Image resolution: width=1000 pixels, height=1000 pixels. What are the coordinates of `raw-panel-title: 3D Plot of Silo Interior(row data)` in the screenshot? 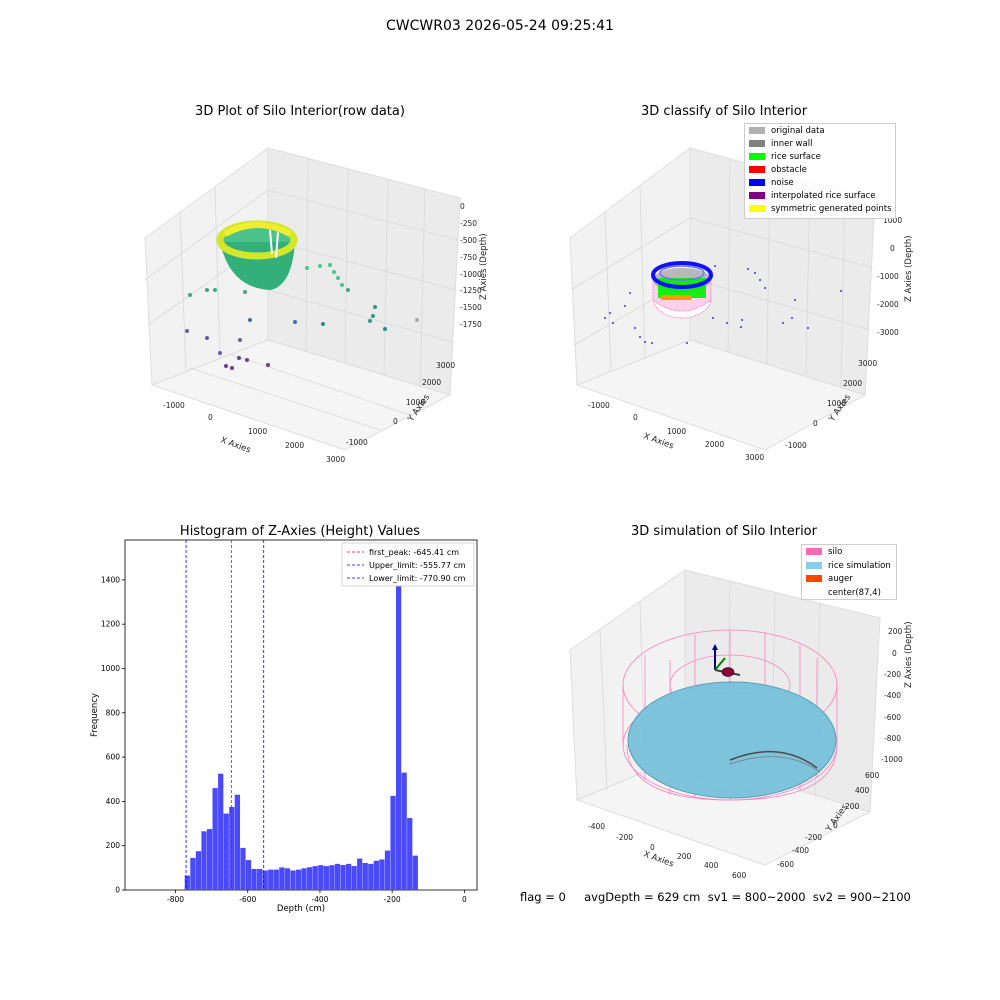 It's located at (300, 111).